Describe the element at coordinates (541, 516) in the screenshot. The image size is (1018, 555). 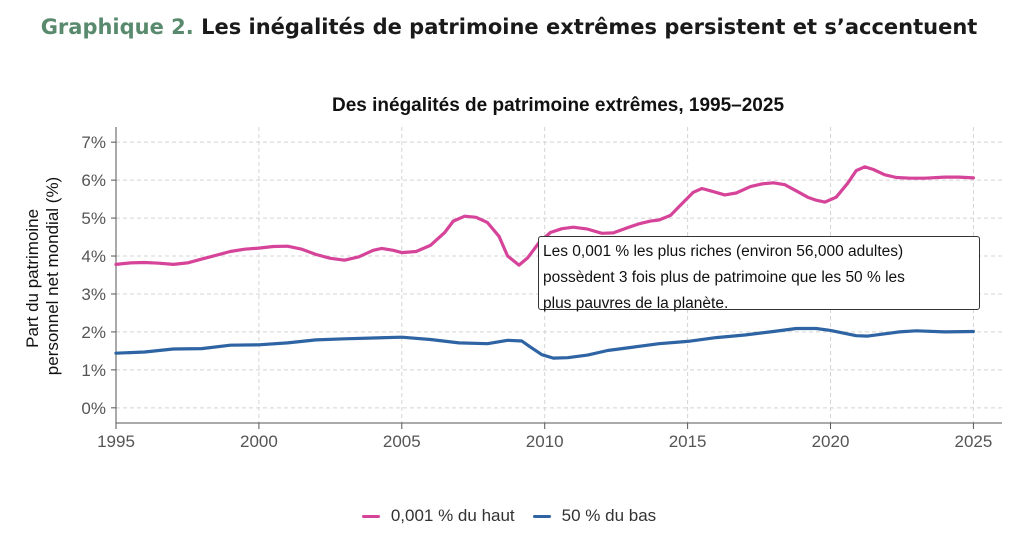
I see `legend-swatch-bottom` at that location.